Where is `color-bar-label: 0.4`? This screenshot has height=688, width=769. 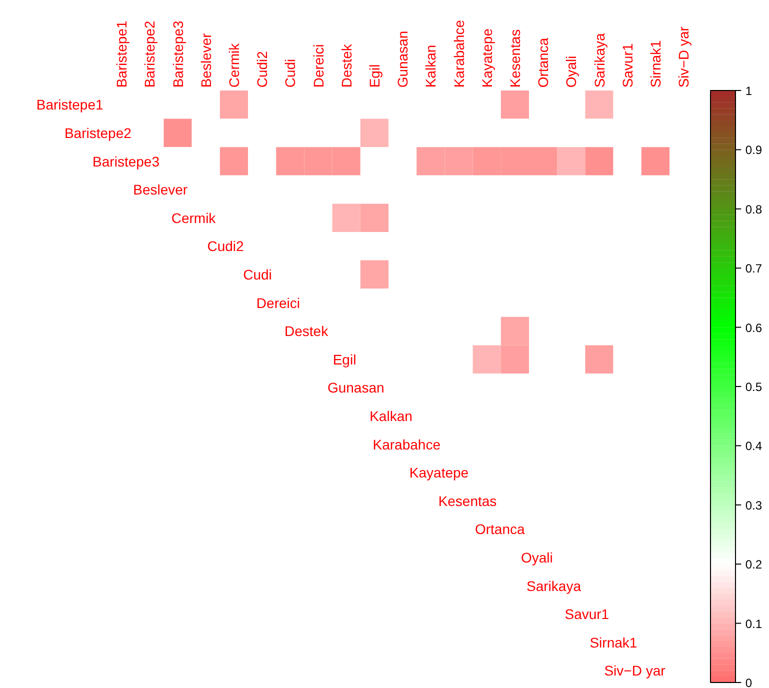 color-bar-label: 0.4 is located at coordinates (753, 446).